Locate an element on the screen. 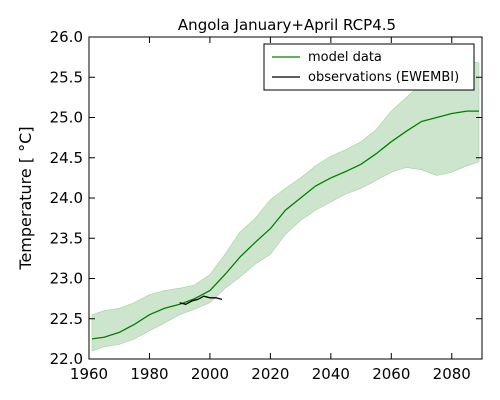 The width and height of the screenshot is (500, 400). legend-label-observations: observations (EWEMBI) is located at coordinates (383, 77).